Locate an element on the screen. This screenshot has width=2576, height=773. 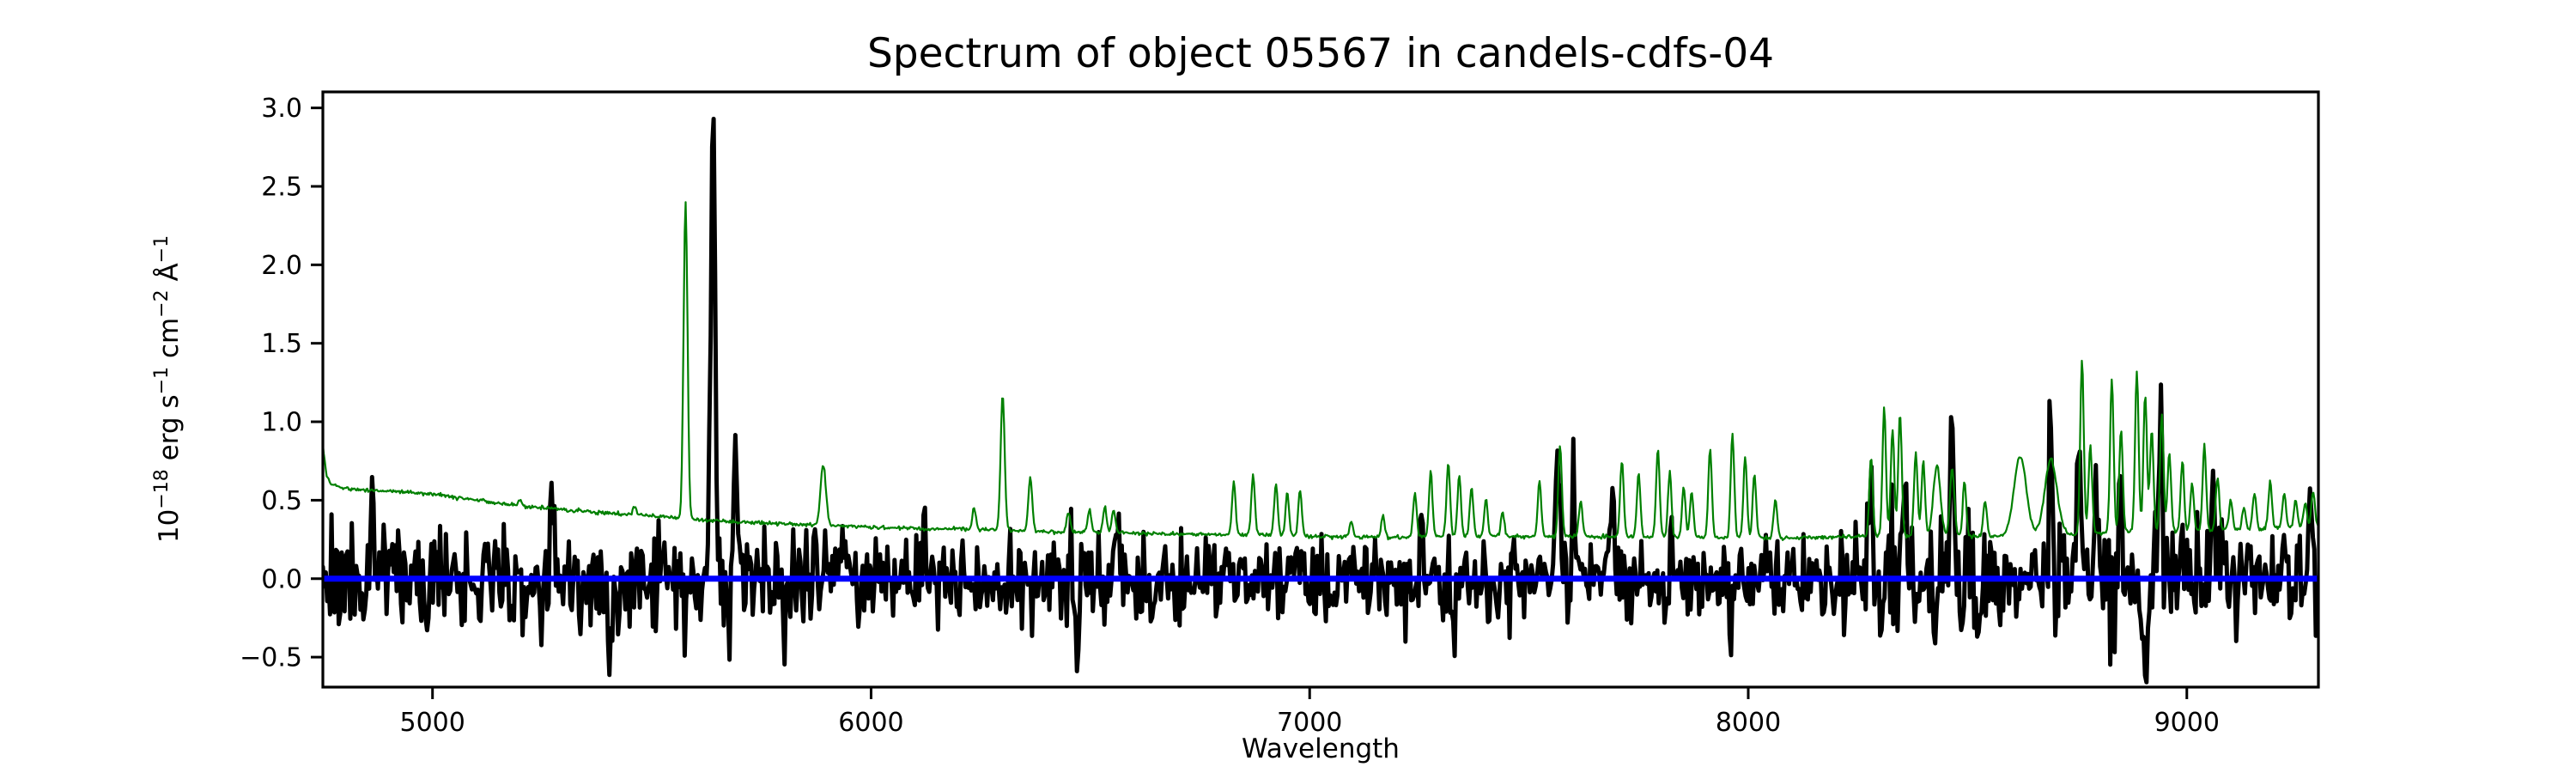
x-axis-ticks: 5000 6000 7000 8000 9000 is located at coordinates (1310, 712).